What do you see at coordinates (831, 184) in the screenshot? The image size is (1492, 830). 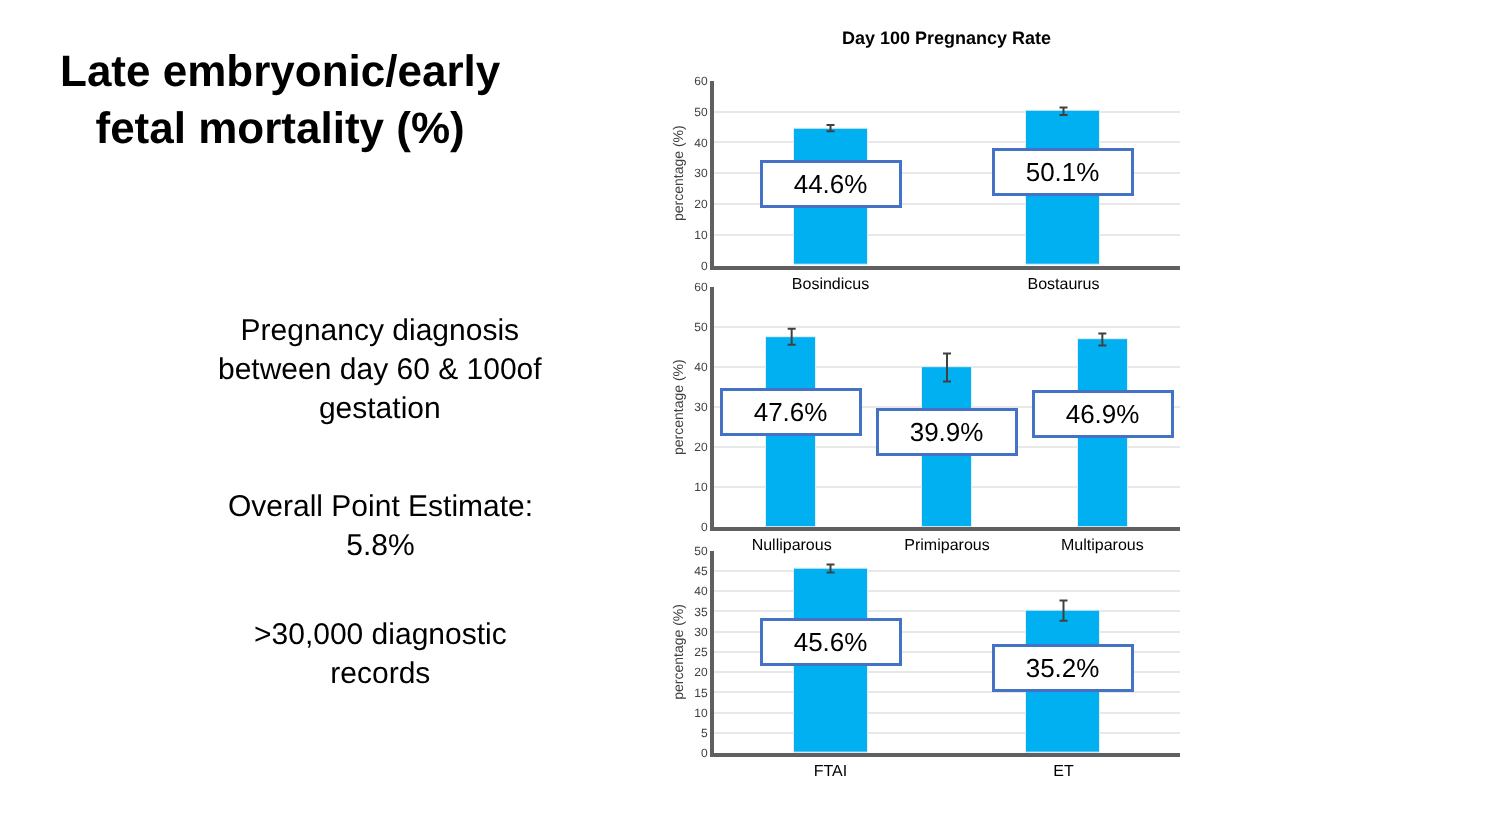 I see `data-label: 44.6%` at bounding box center [831, 184].